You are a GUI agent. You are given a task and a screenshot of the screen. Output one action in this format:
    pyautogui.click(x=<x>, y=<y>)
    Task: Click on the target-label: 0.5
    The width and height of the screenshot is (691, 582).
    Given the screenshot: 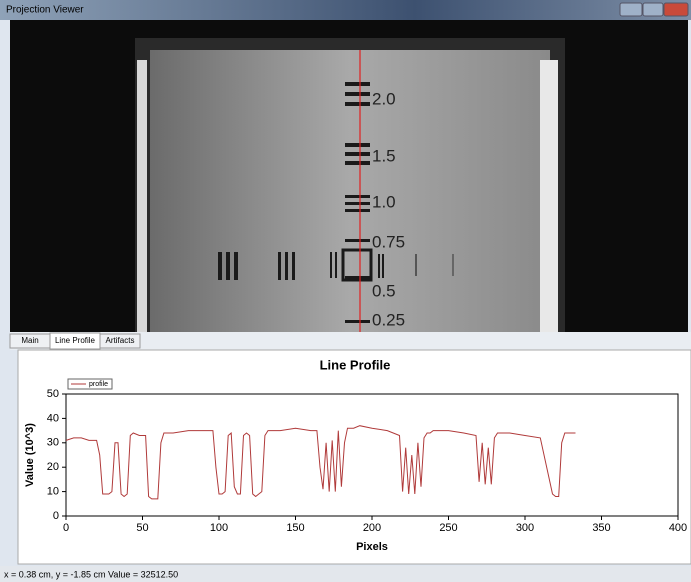 What is the action you would take?
    pyautogui.click(x=384, y=290)
    